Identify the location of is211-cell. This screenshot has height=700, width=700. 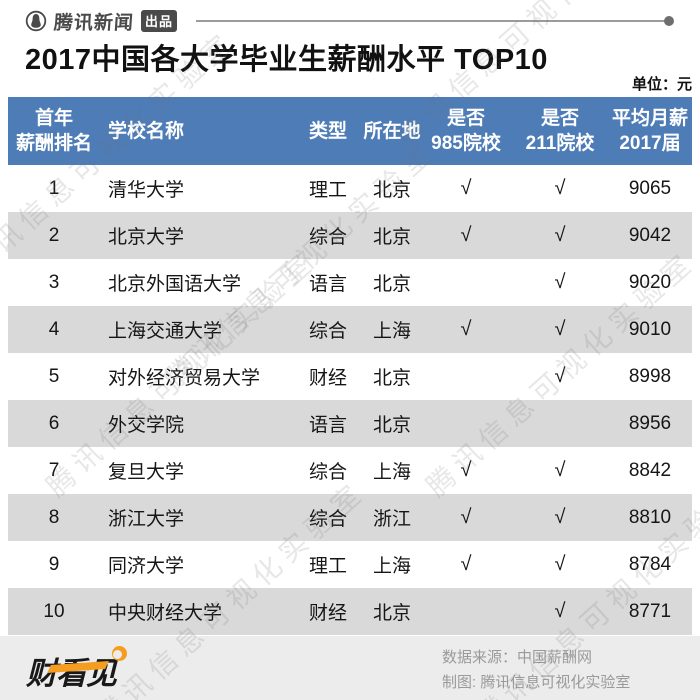
(560, 423).